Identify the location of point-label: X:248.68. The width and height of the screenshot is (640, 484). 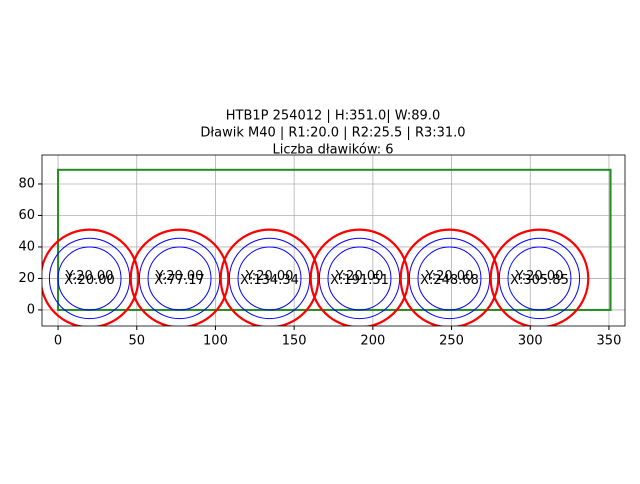
(449, 280).